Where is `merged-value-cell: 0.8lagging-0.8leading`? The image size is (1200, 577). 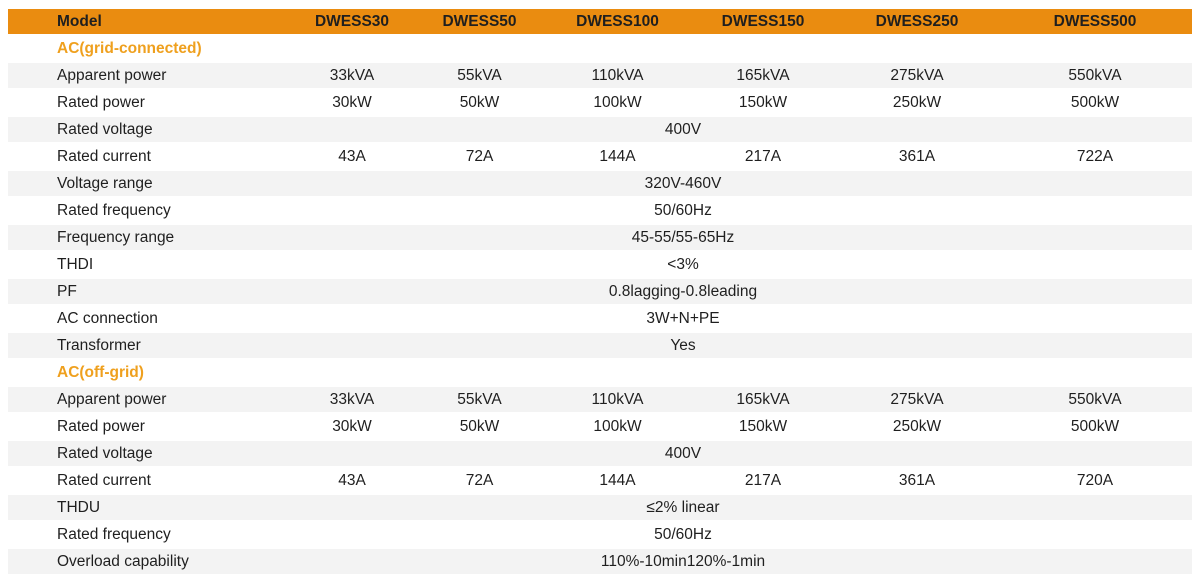 merged-value-cell: 0.8lagging-0.8leading is located at coordinates (741, 291).